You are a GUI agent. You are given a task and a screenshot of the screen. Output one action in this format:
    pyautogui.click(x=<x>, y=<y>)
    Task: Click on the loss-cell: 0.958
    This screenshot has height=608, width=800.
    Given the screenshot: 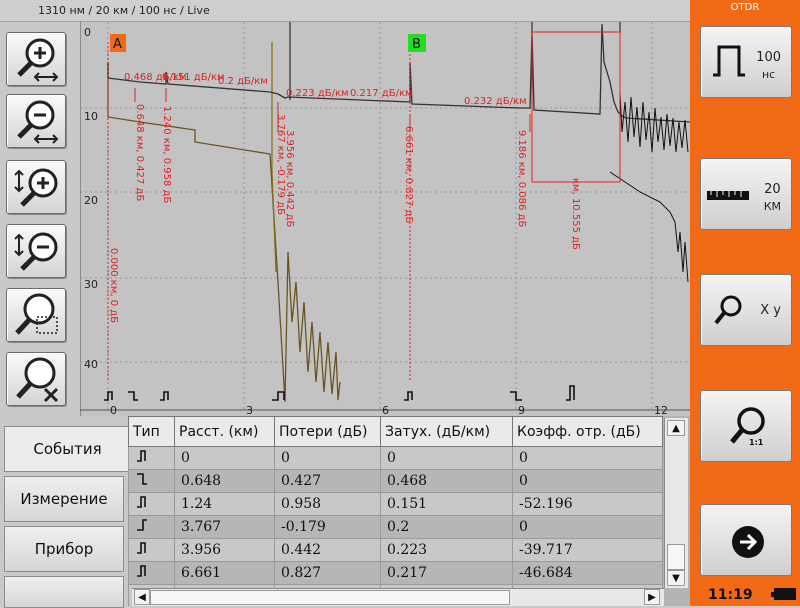 What is the action you would take?
    pyautogui.click(x=327, y=504)
    